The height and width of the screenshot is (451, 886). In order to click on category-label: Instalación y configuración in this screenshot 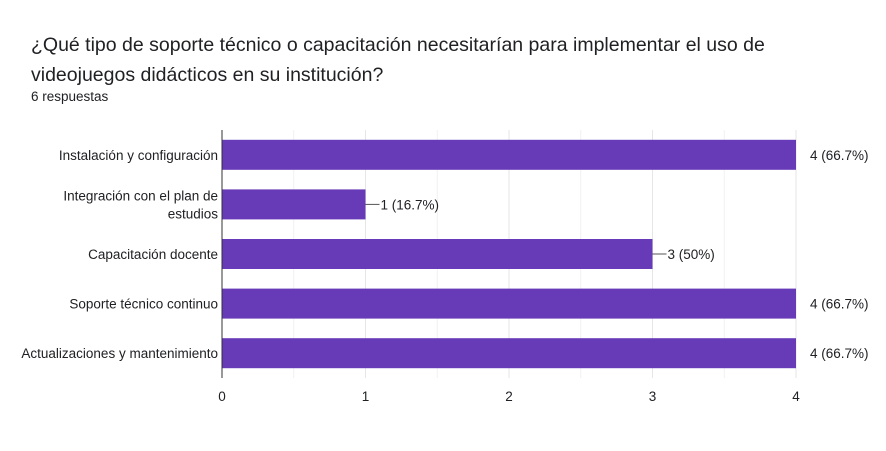, I will do `click(138, 155)`.